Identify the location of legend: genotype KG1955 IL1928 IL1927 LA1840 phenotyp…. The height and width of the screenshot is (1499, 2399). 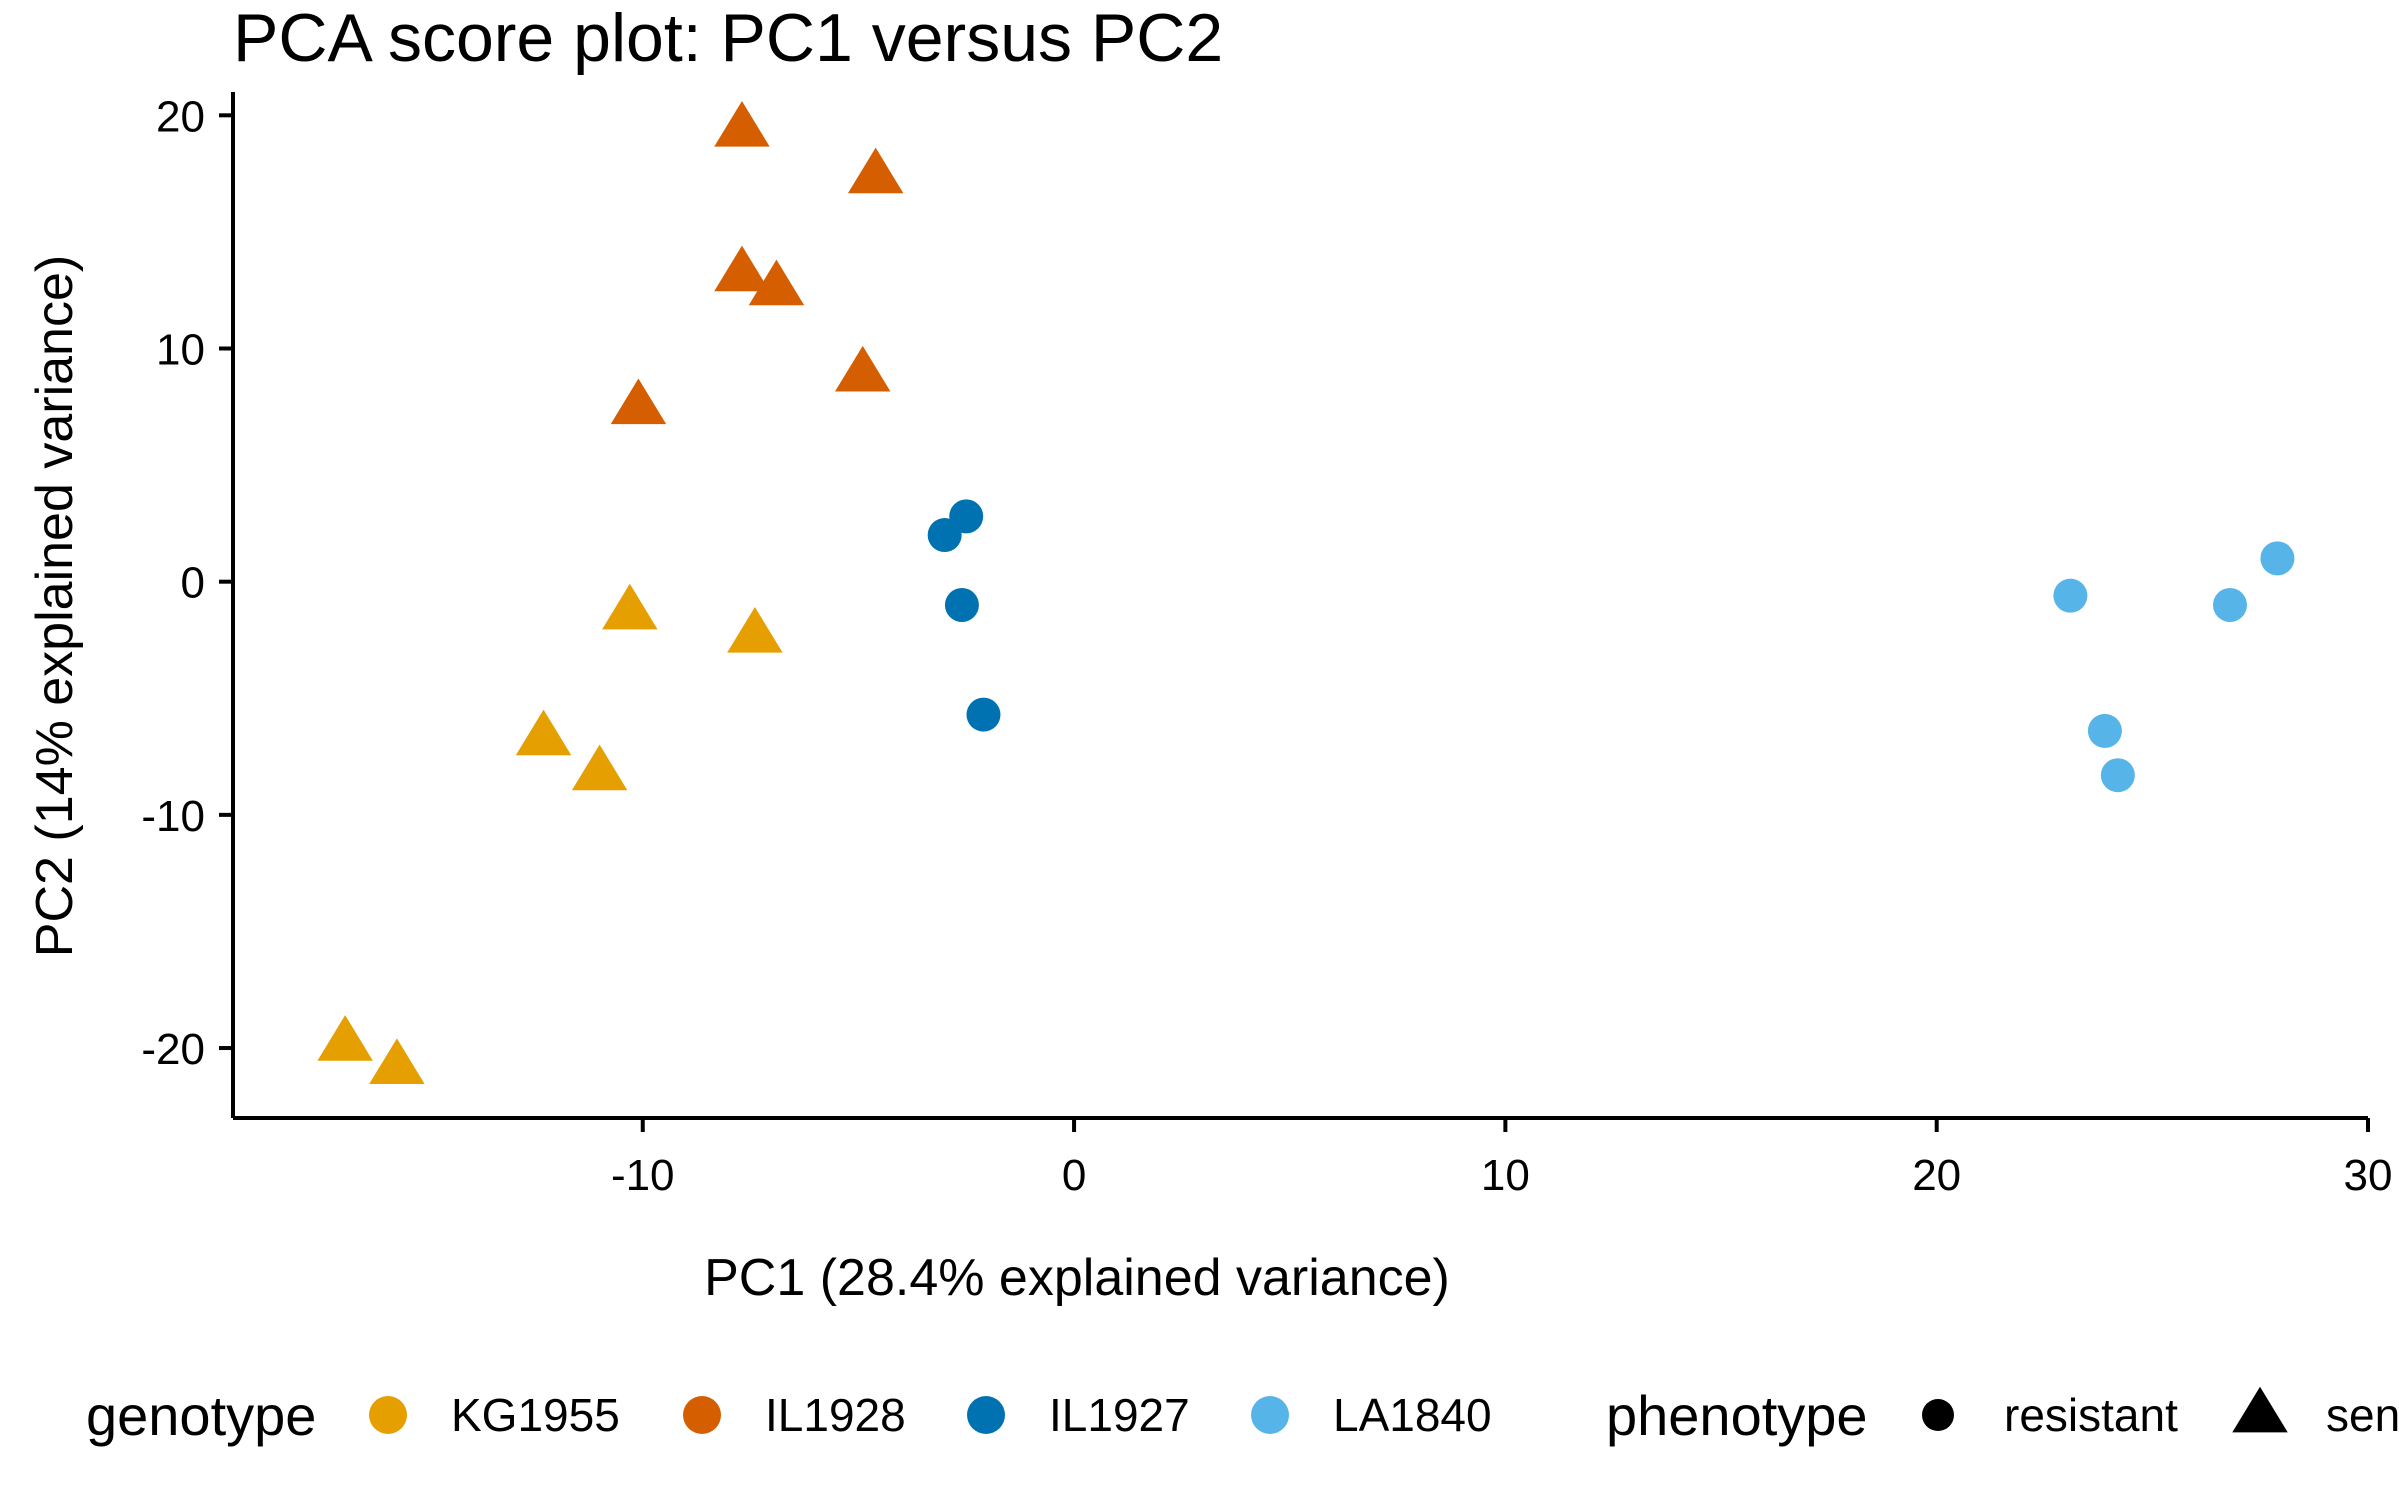
(1242, 1415).